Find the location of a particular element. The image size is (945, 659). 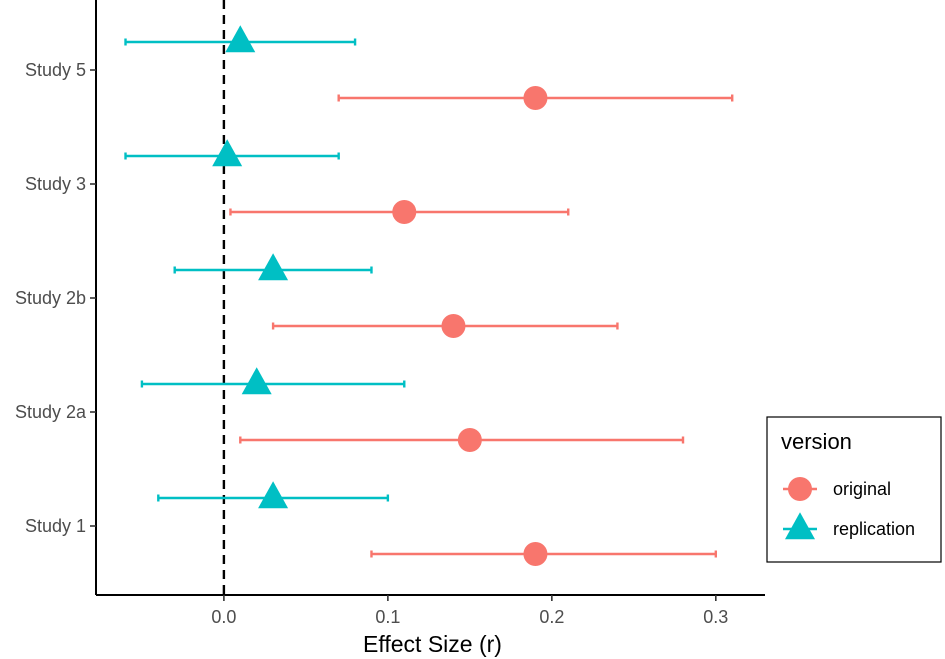

legend-entry-replication: replication is located at coordinates (849, 526).